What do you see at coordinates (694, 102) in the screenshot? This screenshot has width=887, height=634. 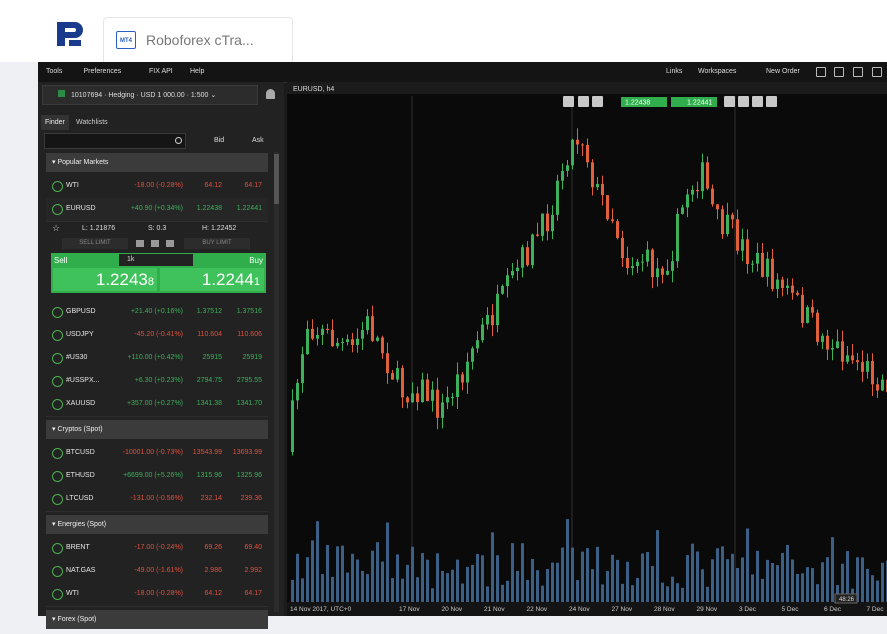 I see `buy-price-box` at bounding box center [694, 102].